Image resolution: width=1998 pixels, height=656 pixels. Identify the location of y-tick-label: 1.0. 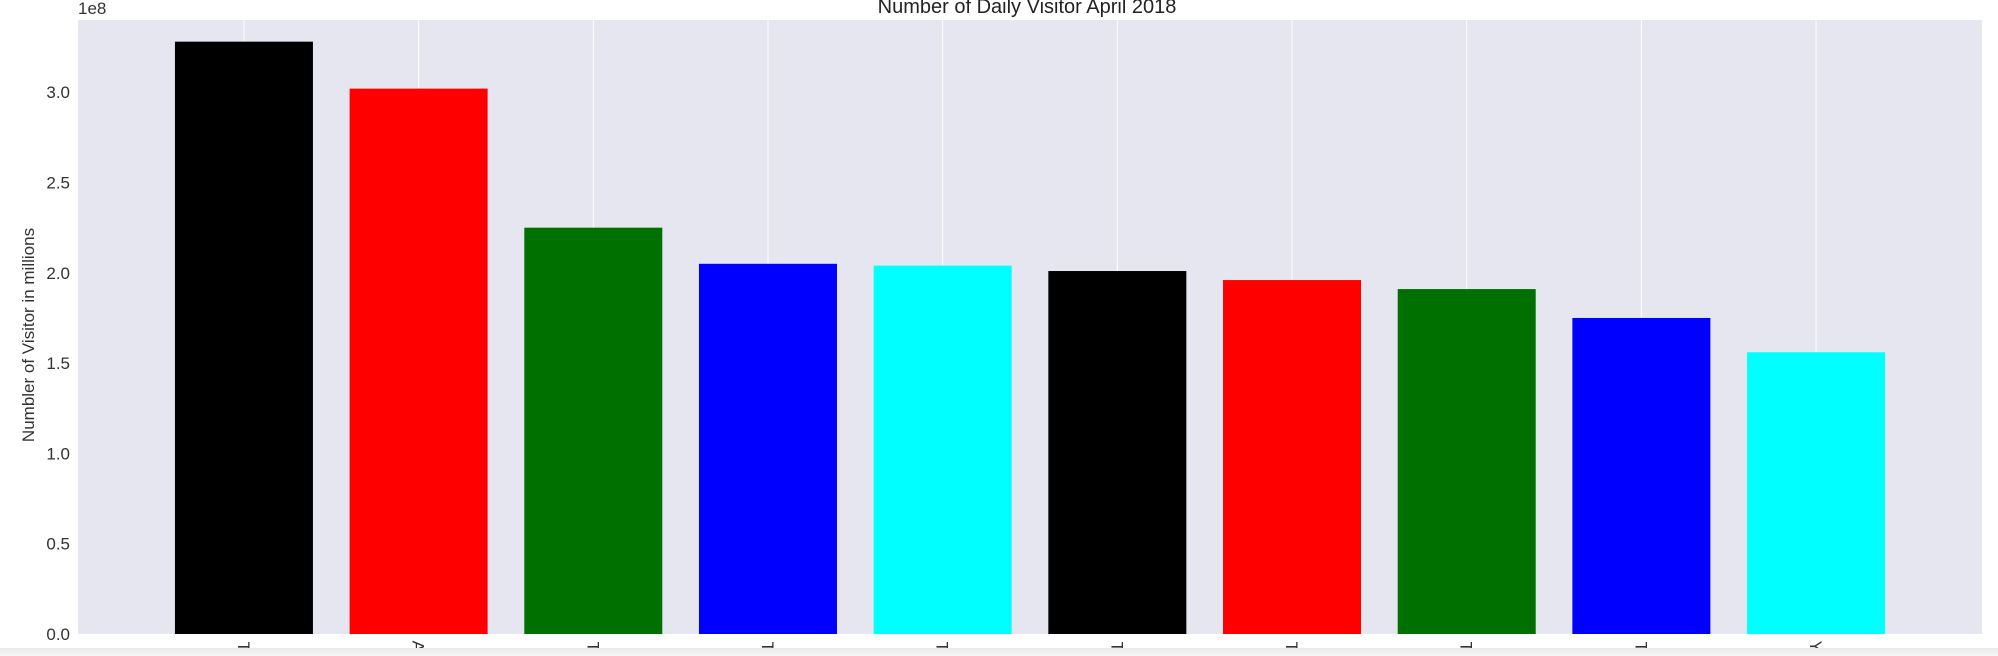
(58, 453).